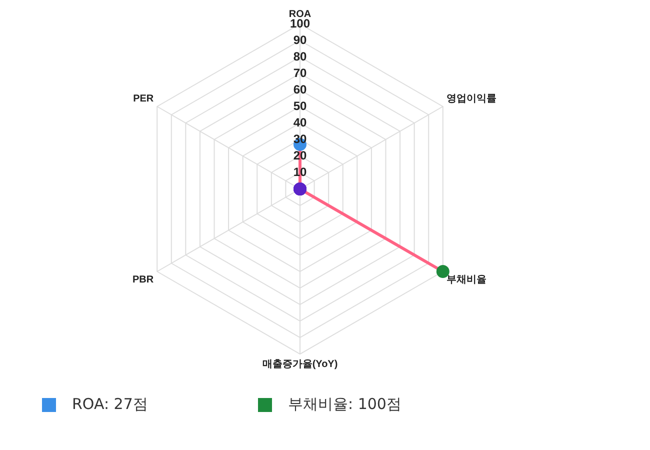  I want to click on spoke-label: 매출증가율(YoY), so click(300, 364).